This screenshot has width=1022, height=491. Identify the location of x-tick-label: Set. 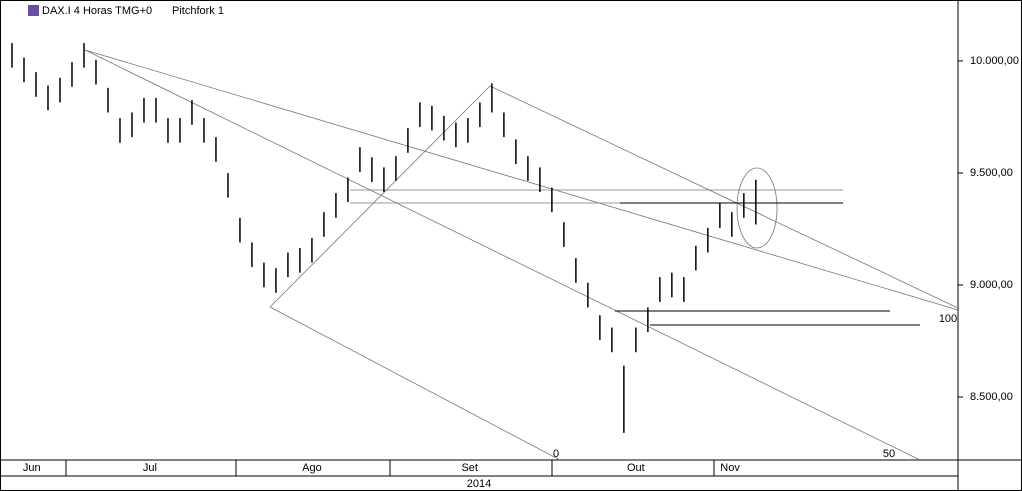
(469, 468).